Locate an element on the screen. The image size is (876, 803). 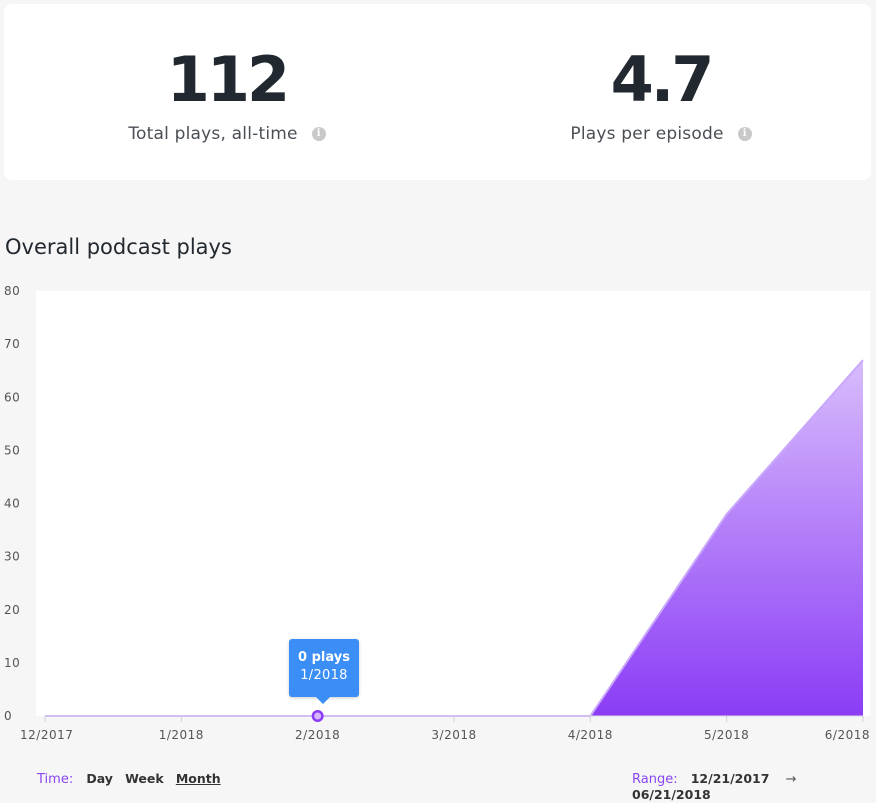
y-tick-label: 0 is located at coordinates (8, 716).